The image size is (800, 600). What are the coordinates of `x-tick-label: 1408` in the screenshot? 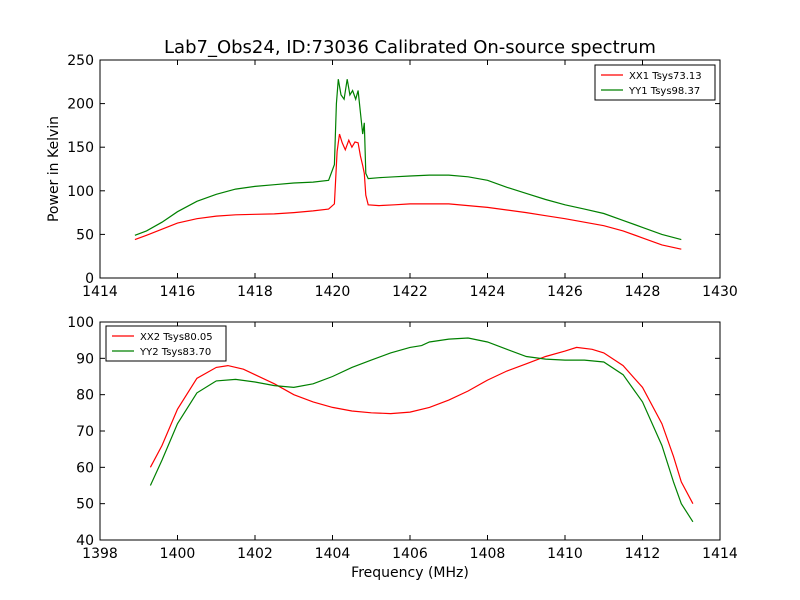 It's located at (488, 554).